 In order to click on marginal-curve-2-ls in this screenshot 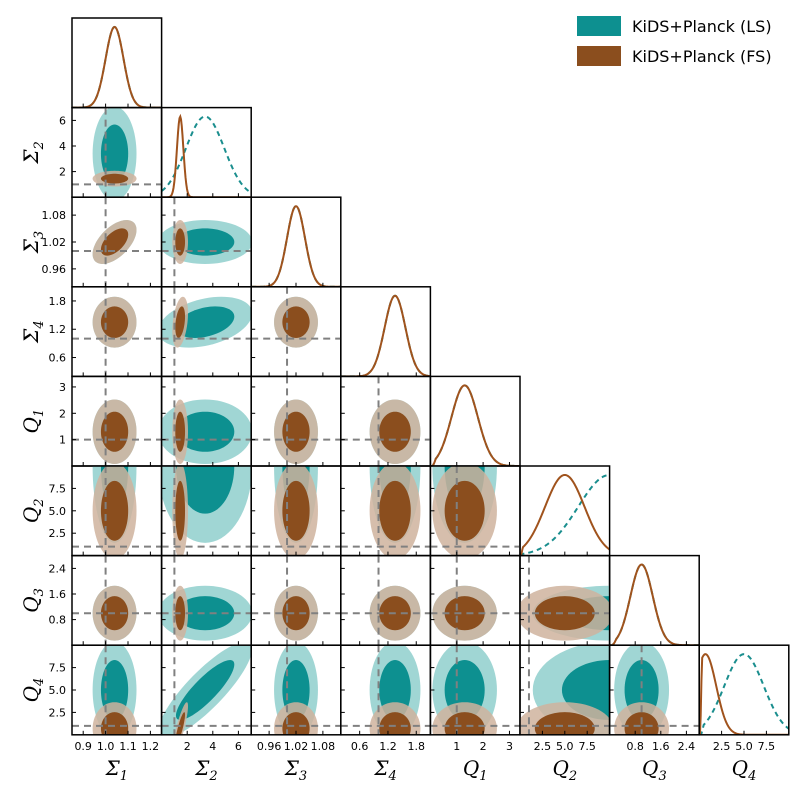, I will do `click(206, 154)`.